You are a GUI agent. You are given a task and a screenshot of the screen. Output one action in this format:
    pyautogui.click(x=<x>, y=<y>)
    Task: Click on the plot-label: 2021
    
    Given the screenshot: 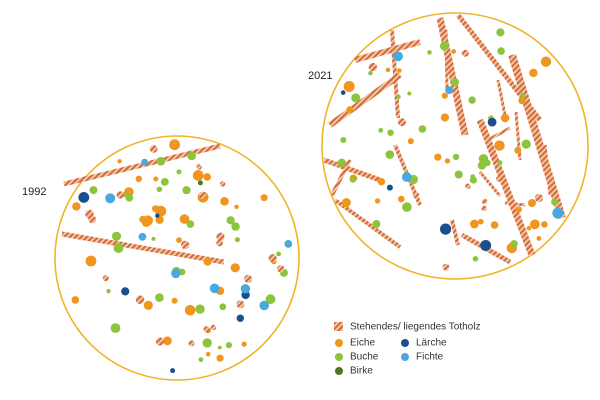 What is the action you would take?
    pyautogui.click(x=320, y=76)
    